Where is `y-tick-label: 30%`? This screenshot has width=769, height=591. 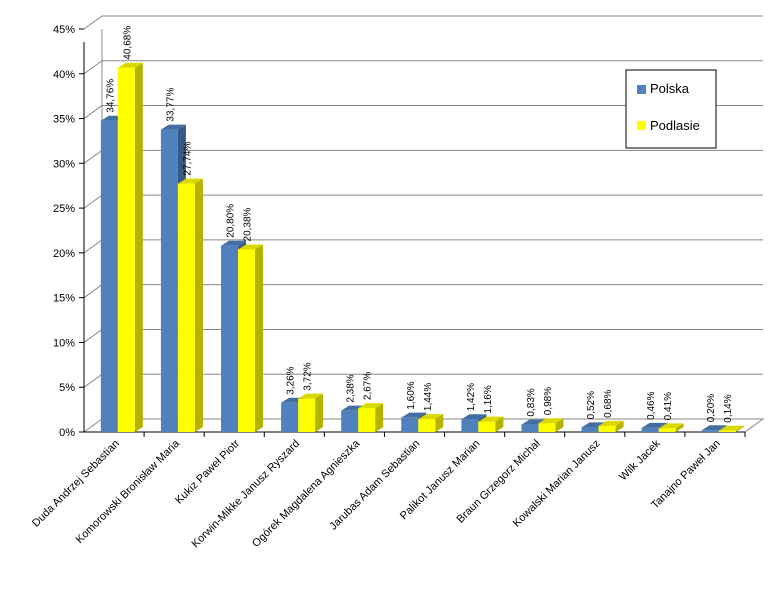 y-tick-label: 30% is located at coordinates (64, 164).